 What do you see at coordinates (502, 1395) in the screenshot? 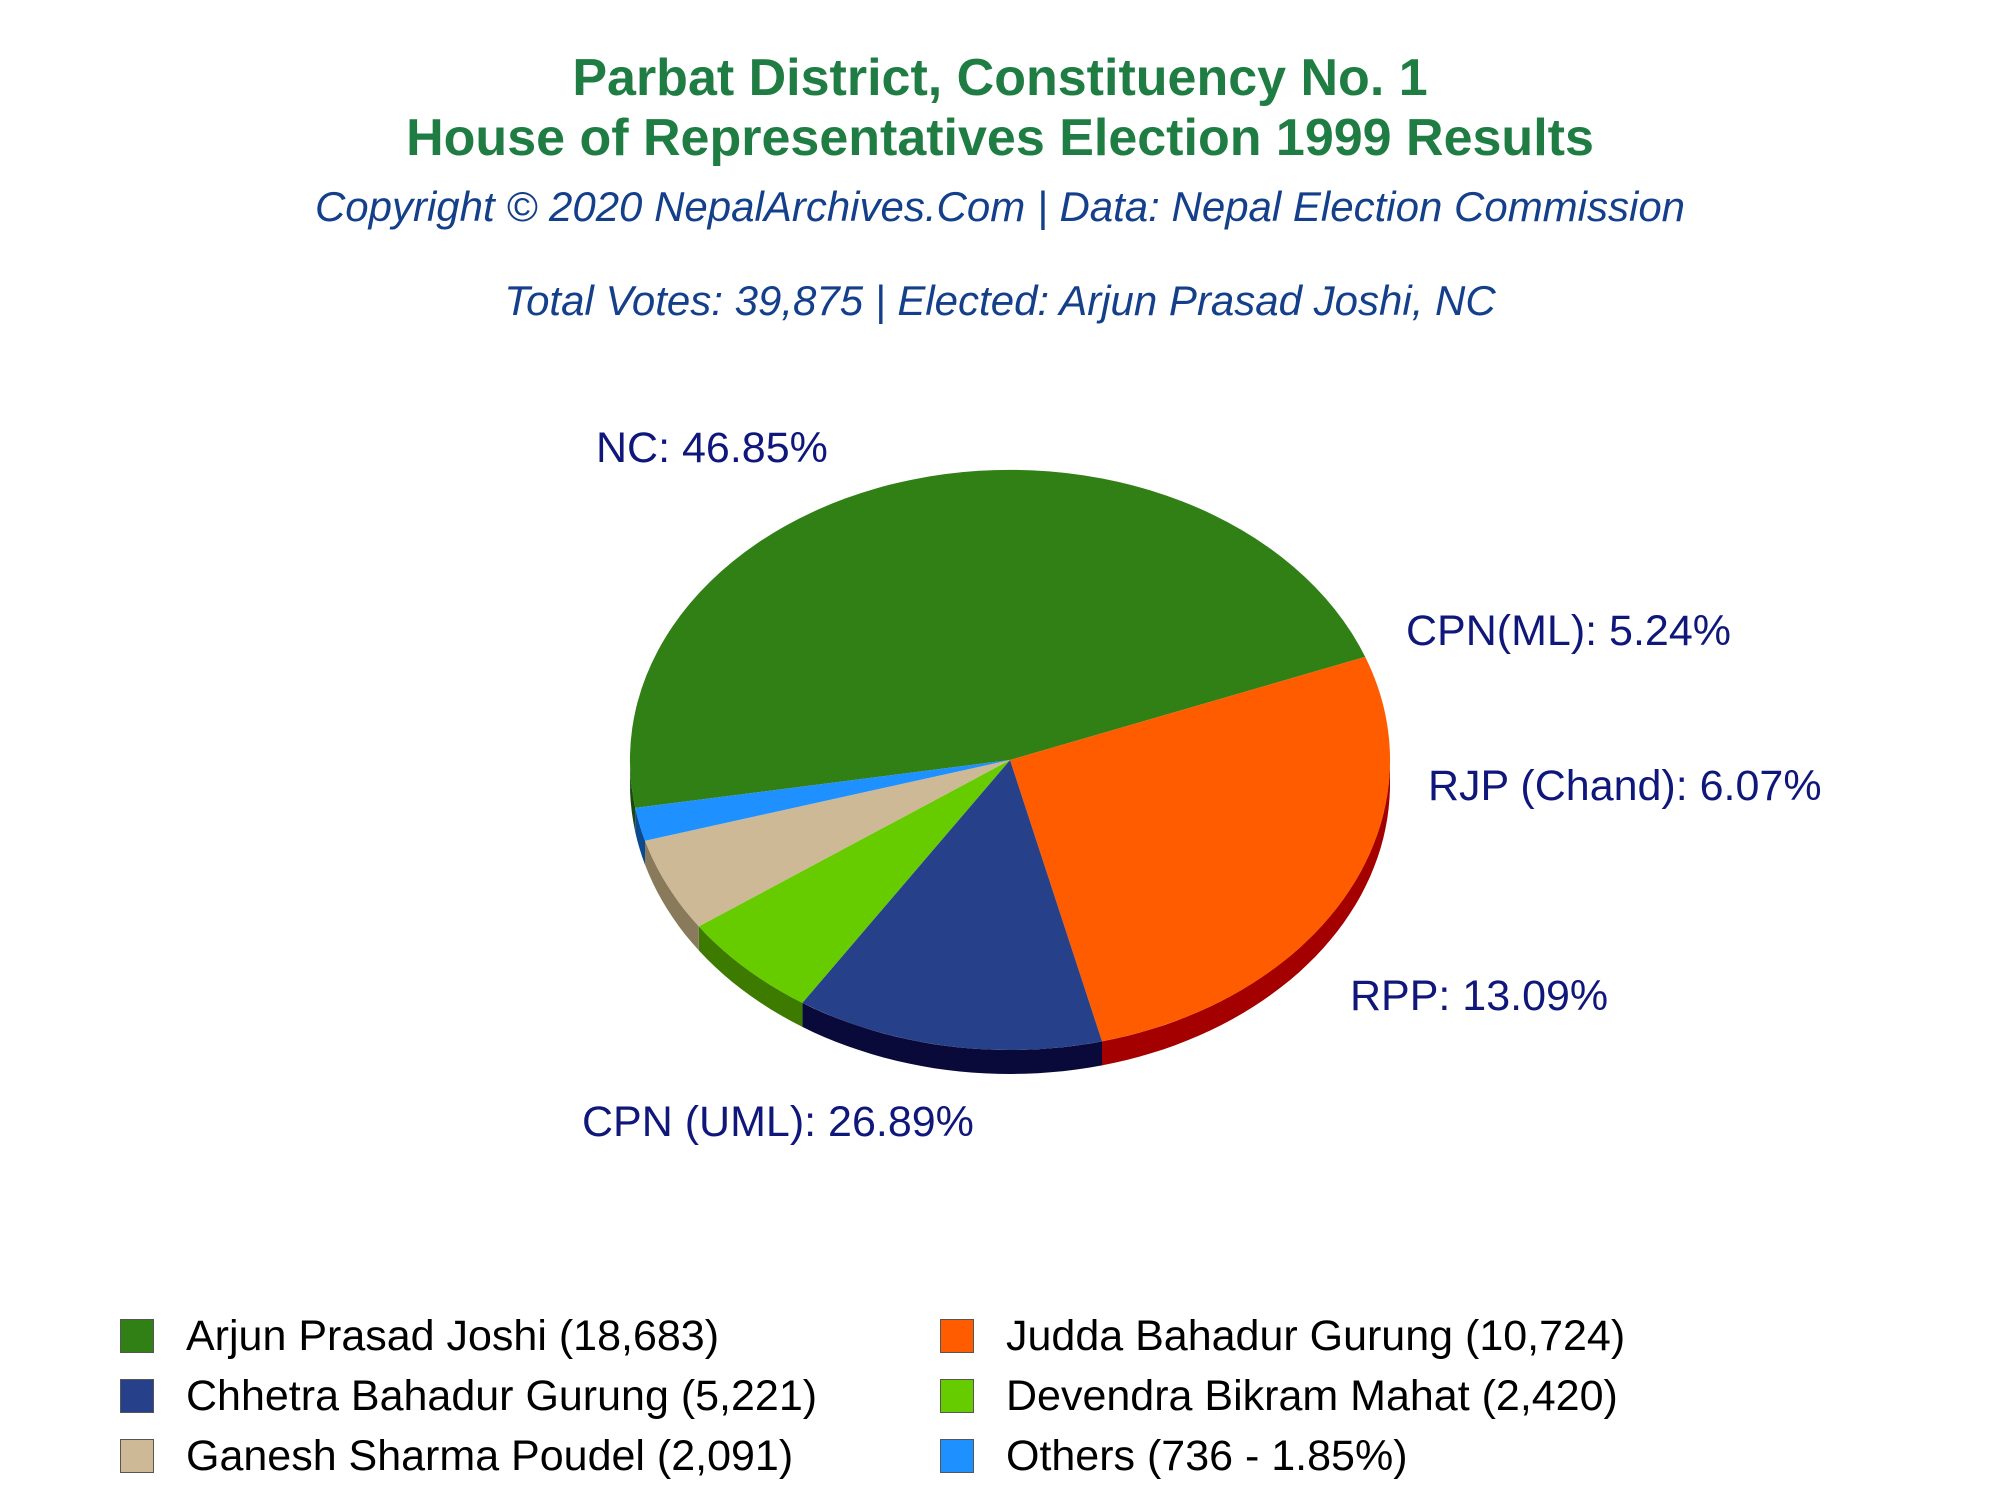
I see `legend-label: Chhetra Bahadur Gurung (5,221)` at bounding box center [502, 1395].